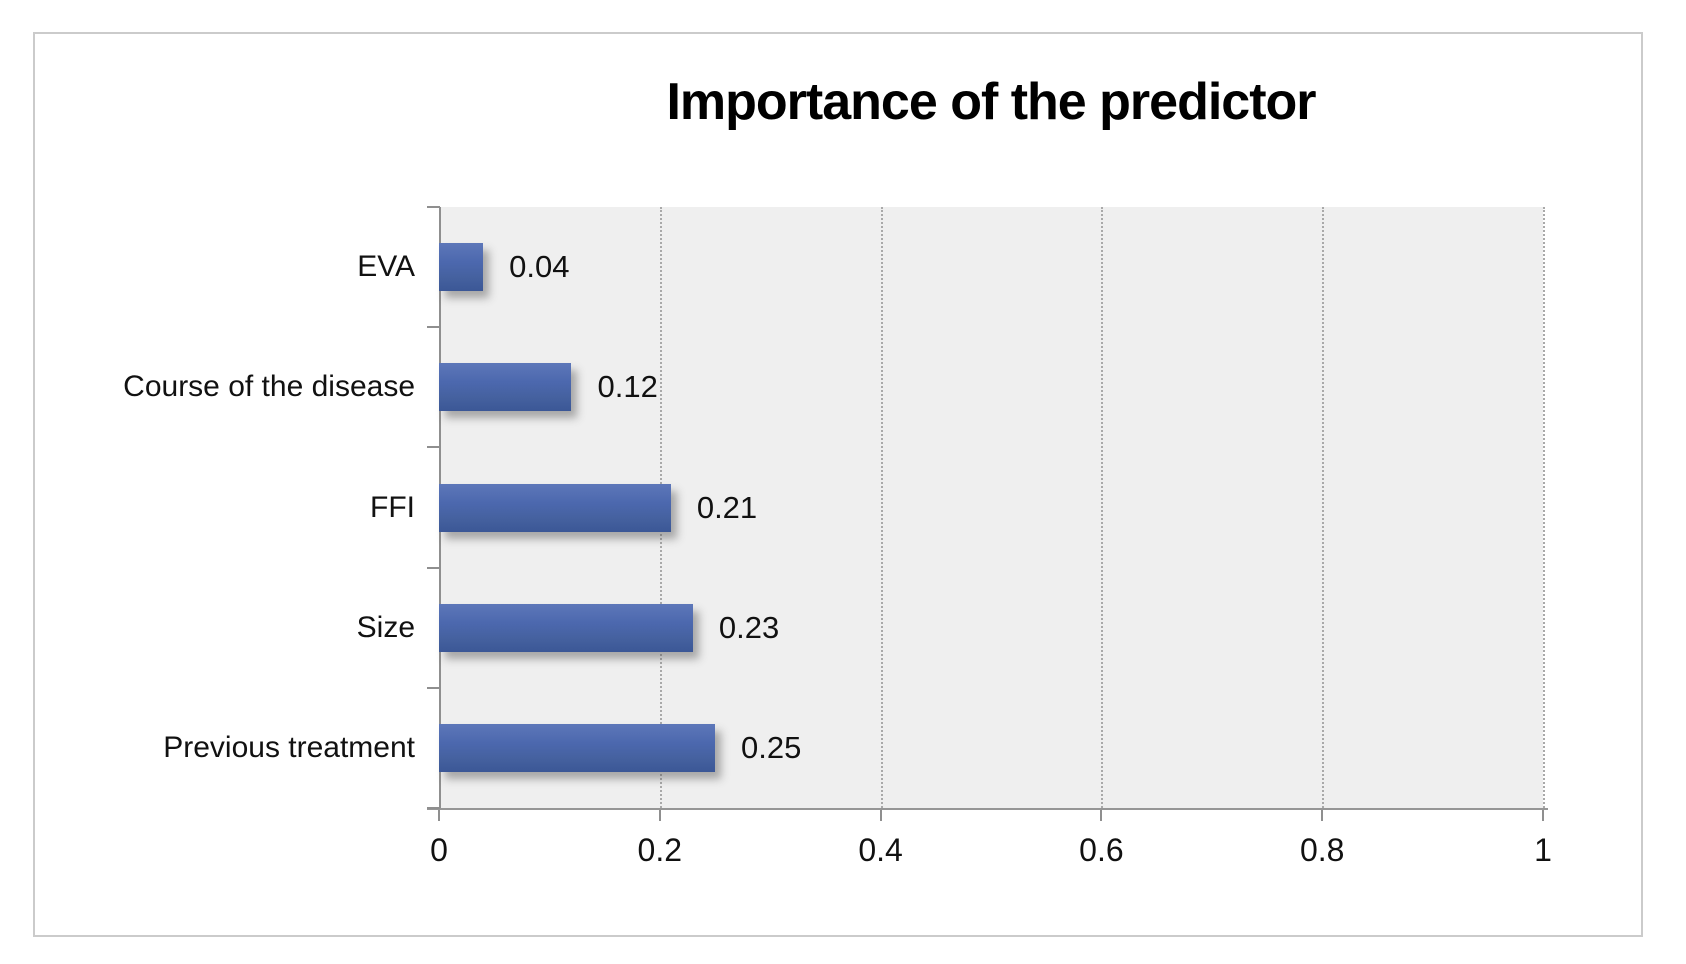 This screenshot has height=964, width=1686. I want to click on data-label: 0.04, so click(539, 267).